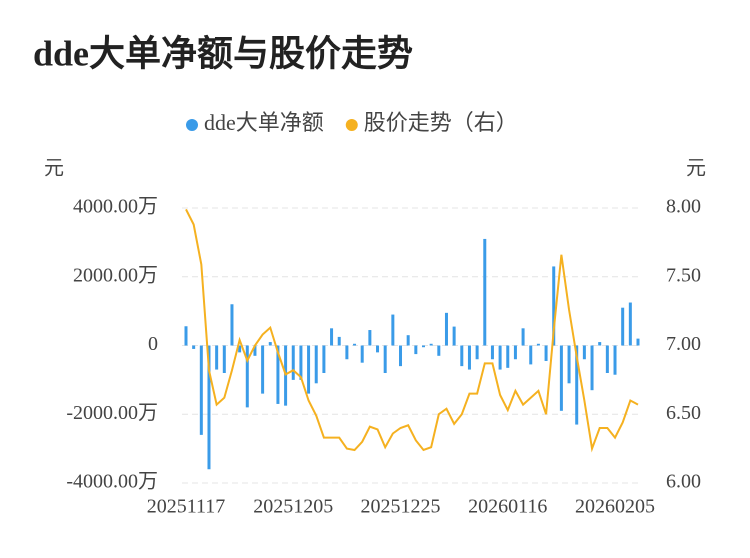 The width and height of the screenshot is (750, 558). What do you see at coordinates (112, 413) in the screenshot?
I see `y-tick-label: -2000.00万` at bounding box center [112, 413].